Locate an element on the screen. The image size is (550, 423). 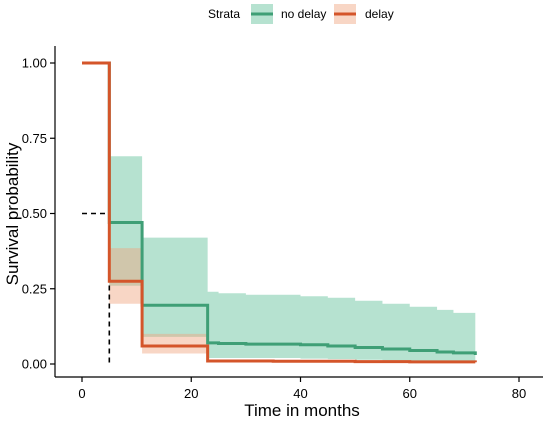
x-tick-label: 60 is located at coordinates (410, 393).